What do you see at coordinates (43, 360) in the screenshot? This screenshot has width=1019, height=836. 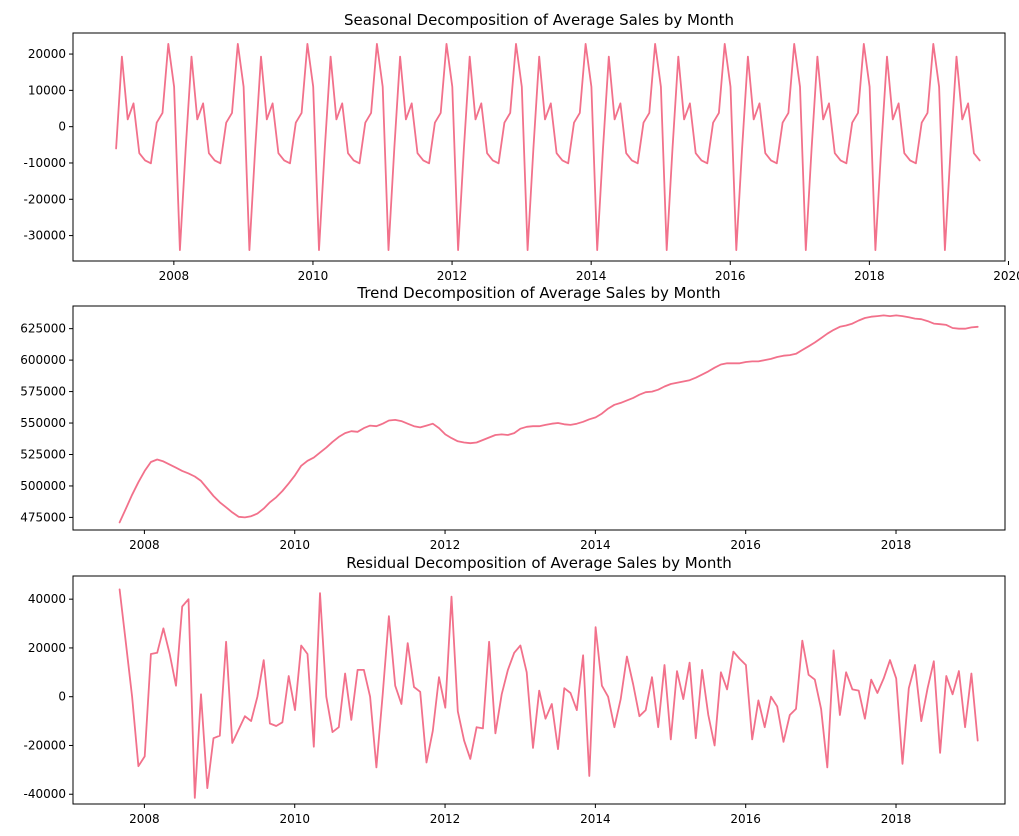 I see `trend-y-tick-label: 600000` at bounding box center [43, 360].